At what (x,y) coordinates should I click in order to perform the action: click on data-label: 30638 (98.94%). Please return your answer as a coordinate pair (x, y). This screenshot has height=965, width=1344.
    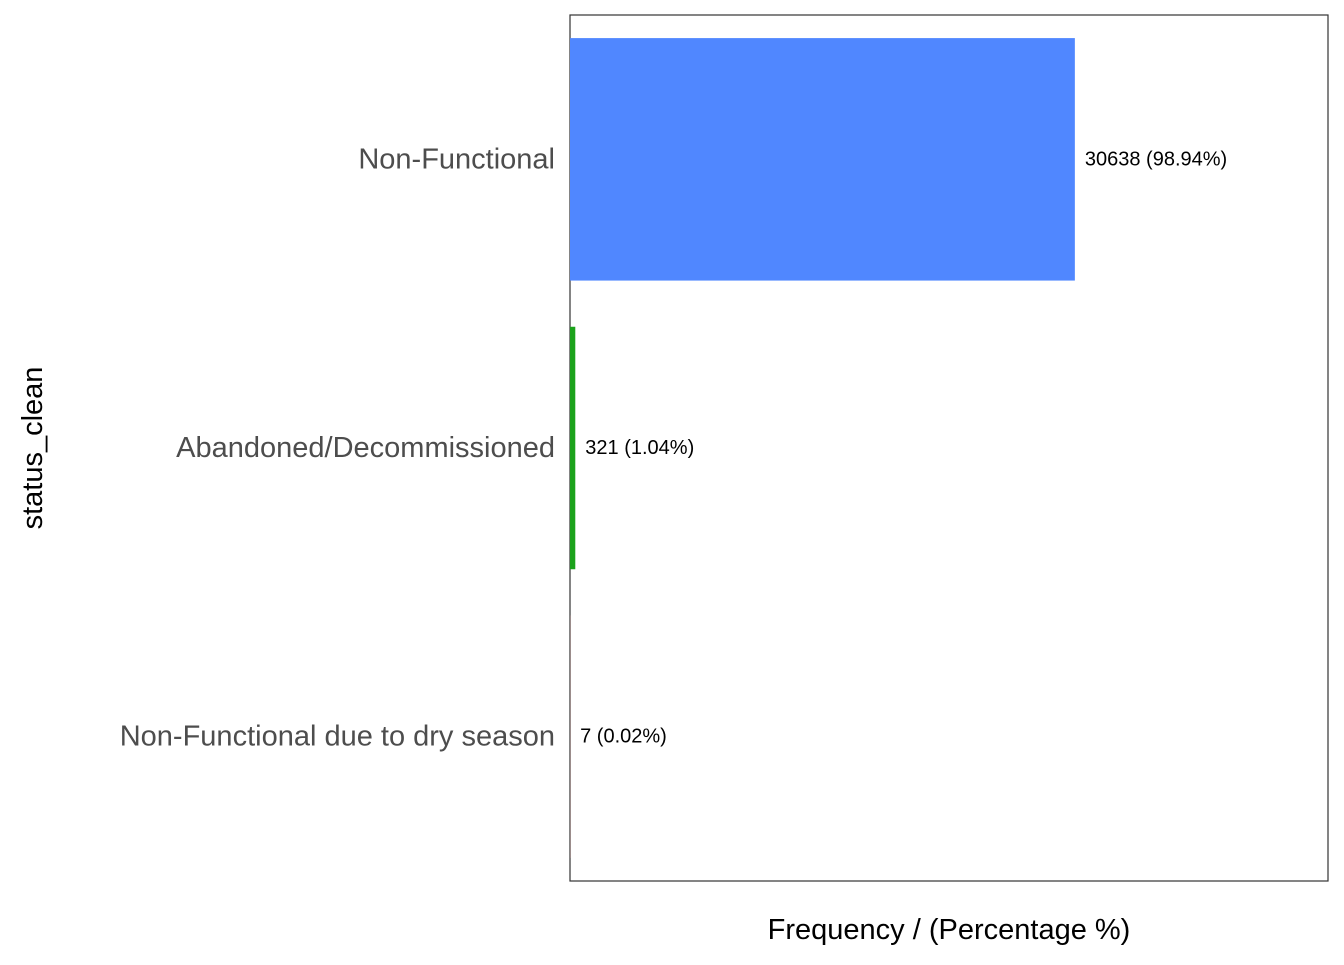
    Looking at the image, I should click on (1156, 159).